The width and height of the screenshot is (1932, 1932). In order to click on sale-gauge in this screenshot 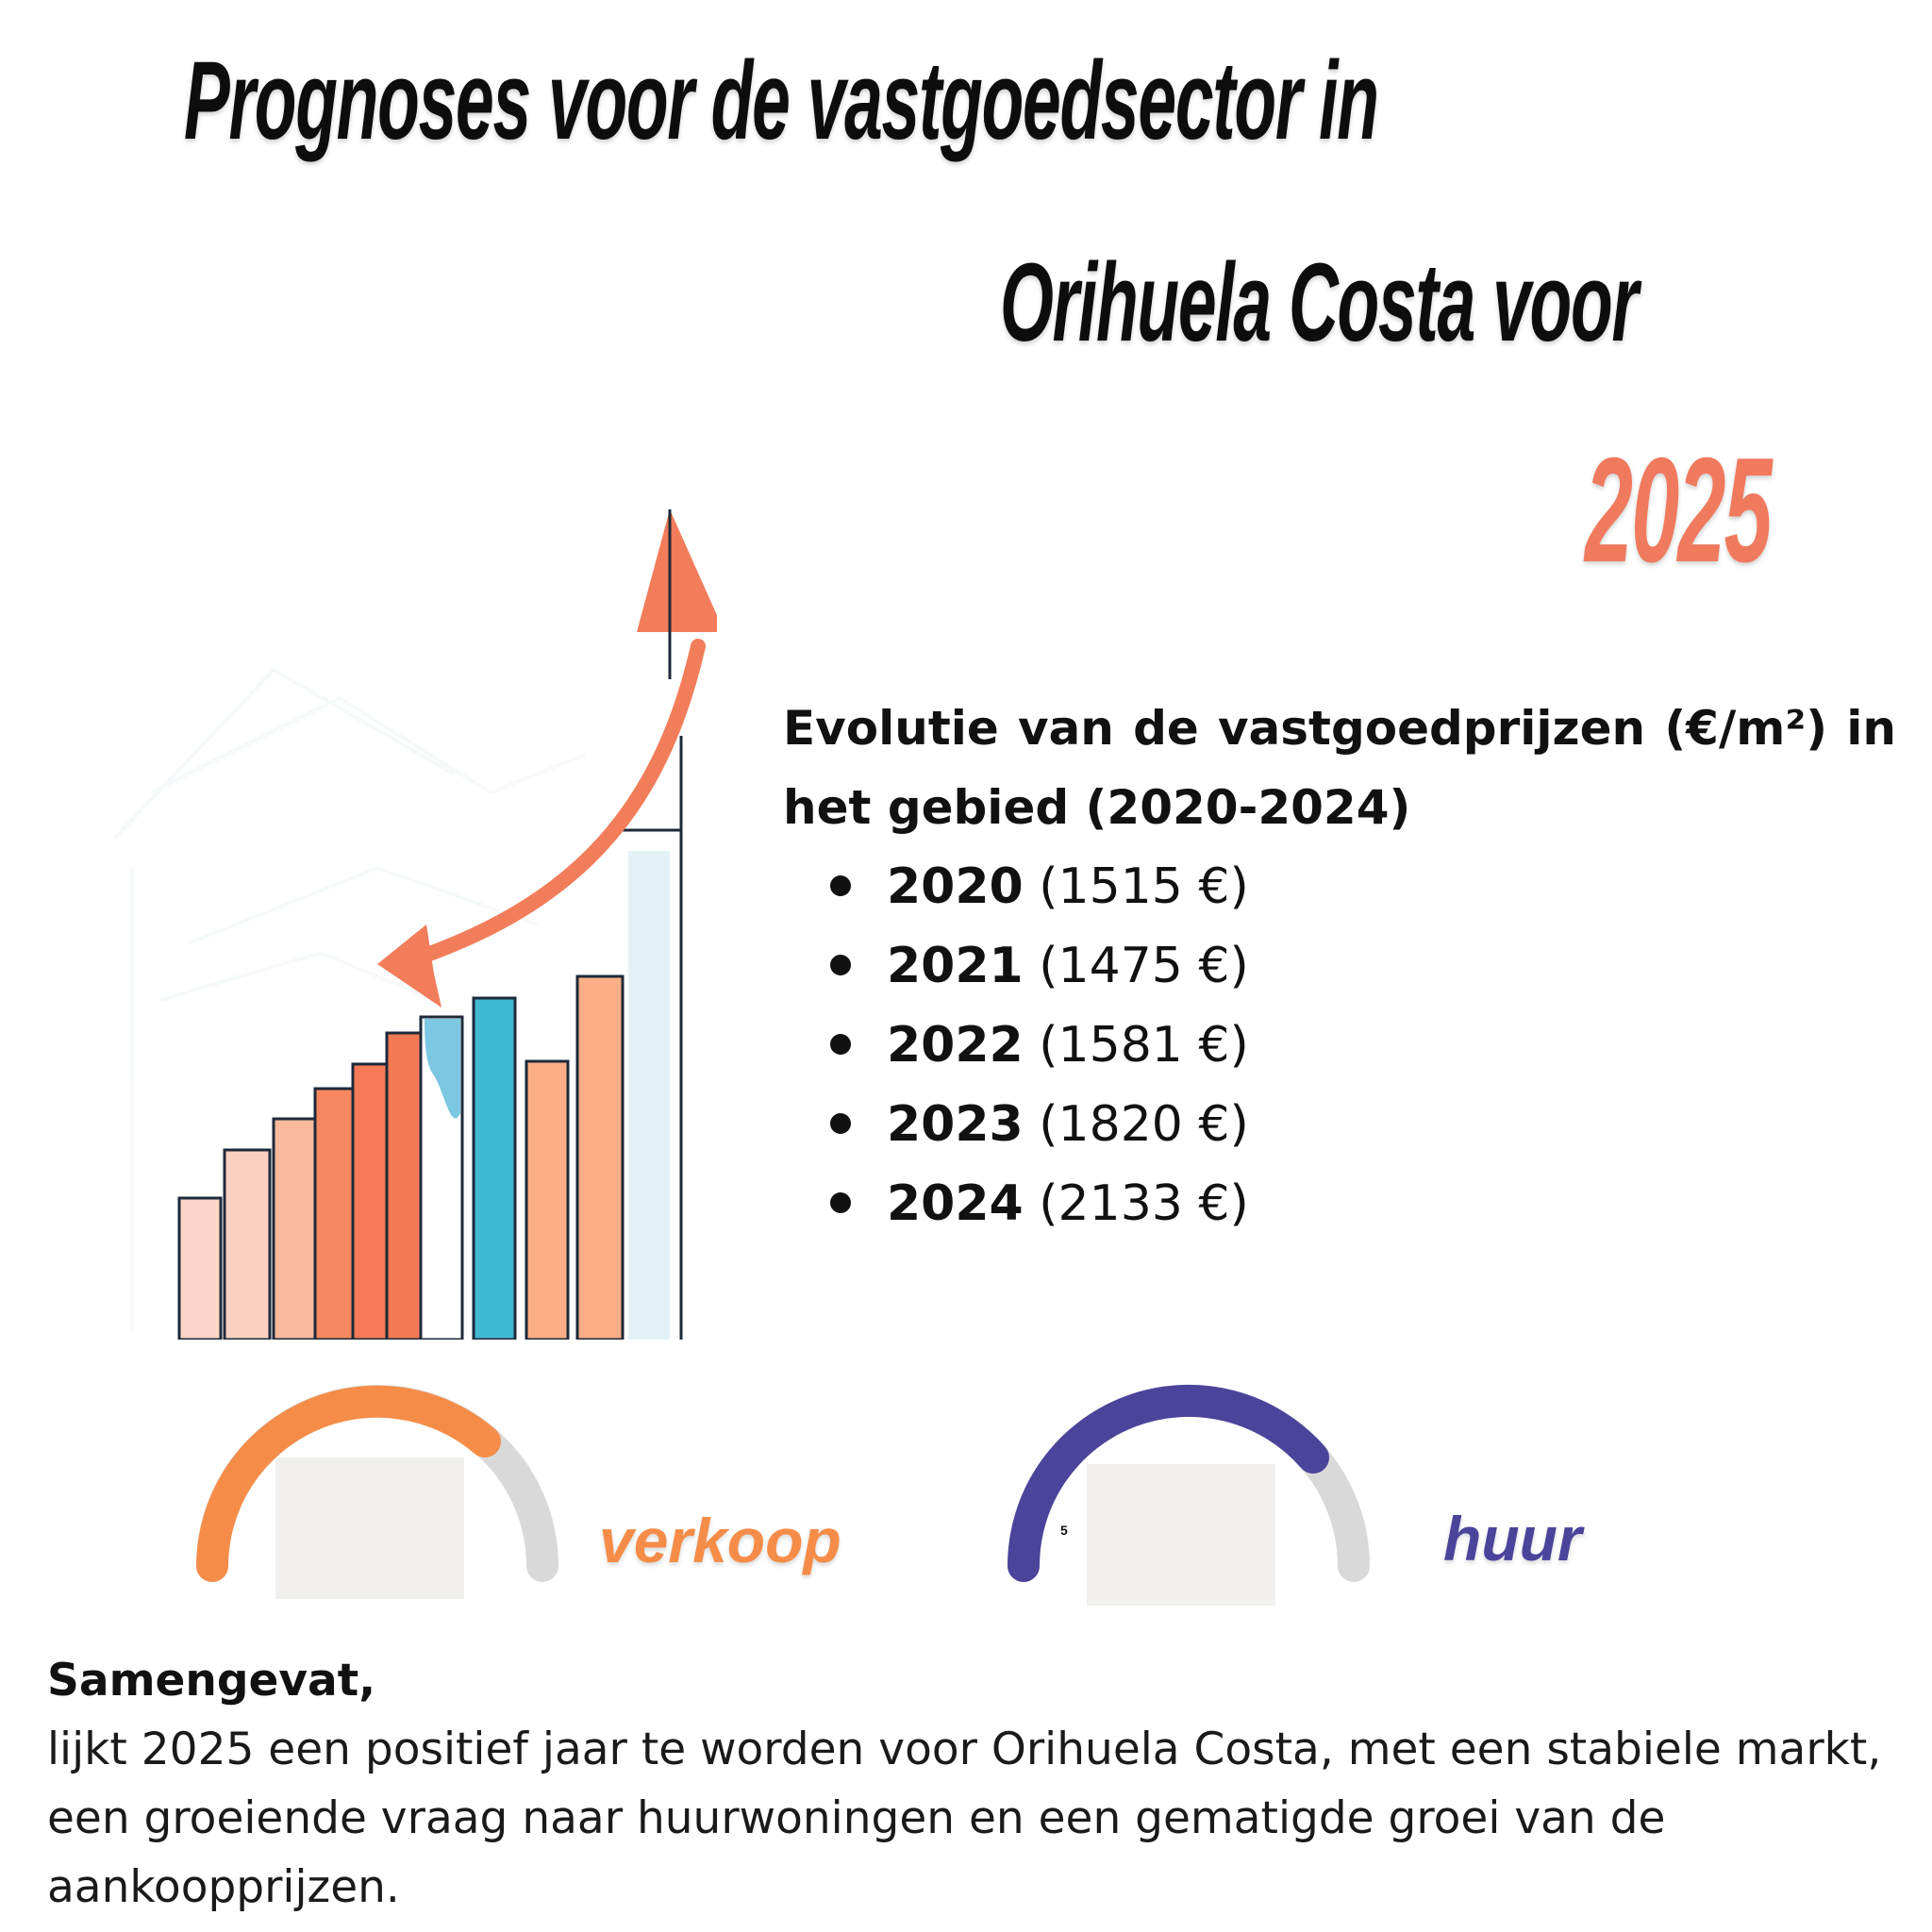, I will do `click(377, 1483)`.